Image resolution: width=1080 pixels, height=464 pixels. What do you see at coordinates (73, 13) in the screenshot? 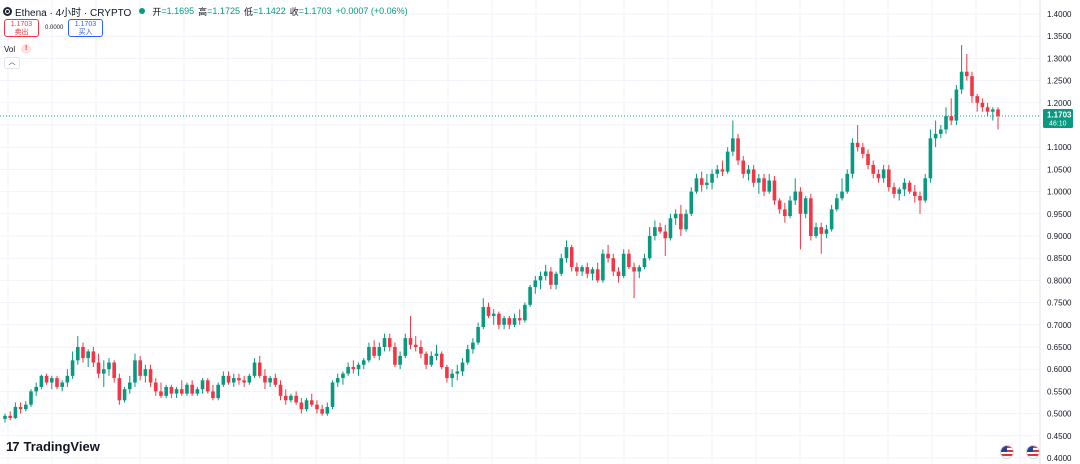
I see `symbol-title: Ethena · 4小时 · CRYPTO` at bounding box center [73, 13].